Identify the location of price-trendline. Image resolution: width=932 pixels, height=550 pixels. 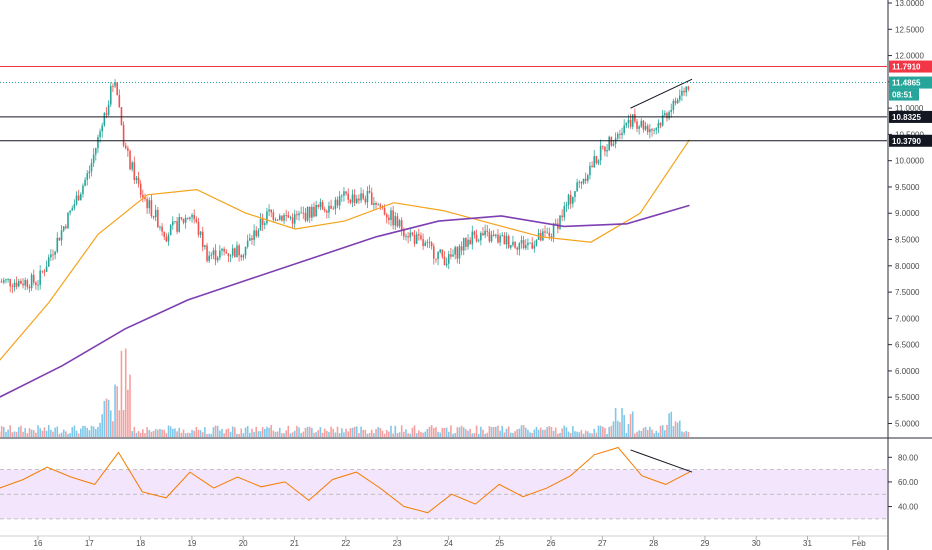
(661, 93).